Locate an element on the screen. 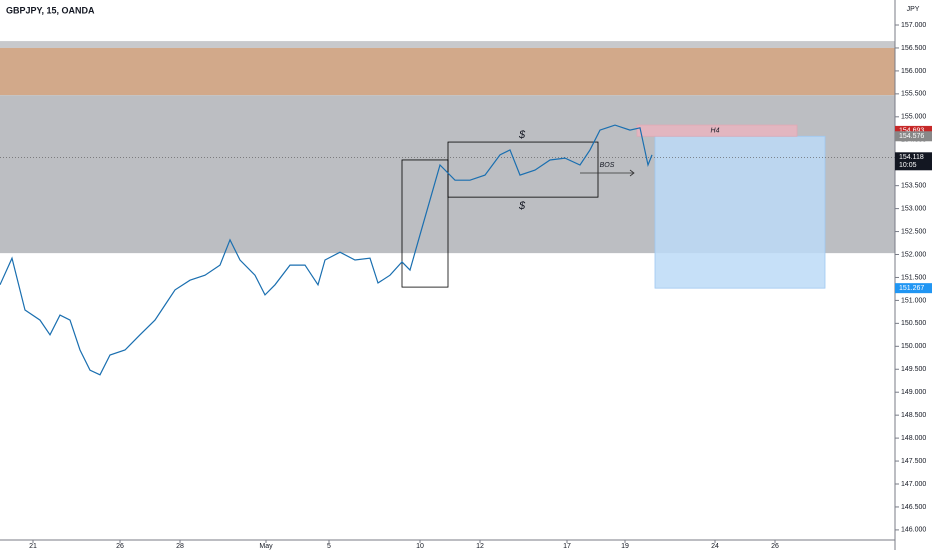 This screenshot has width=932, height=550. y-tick-label: 153.500 is located at coordinates (913, 186).